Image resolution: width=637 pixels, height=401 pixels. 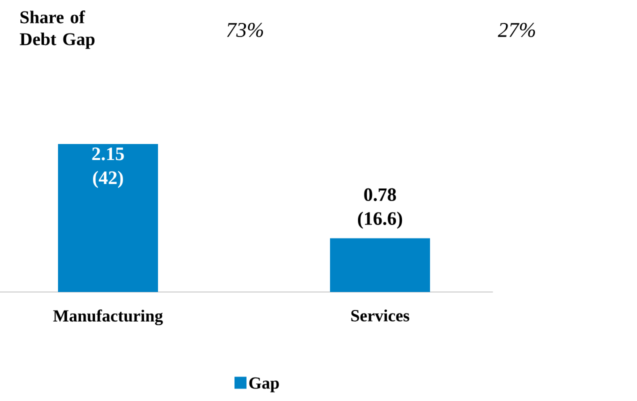 What do you see at coordinates (245, 30) in the screenshot?
I see `text: 73%` at bounding box center [245, 30].